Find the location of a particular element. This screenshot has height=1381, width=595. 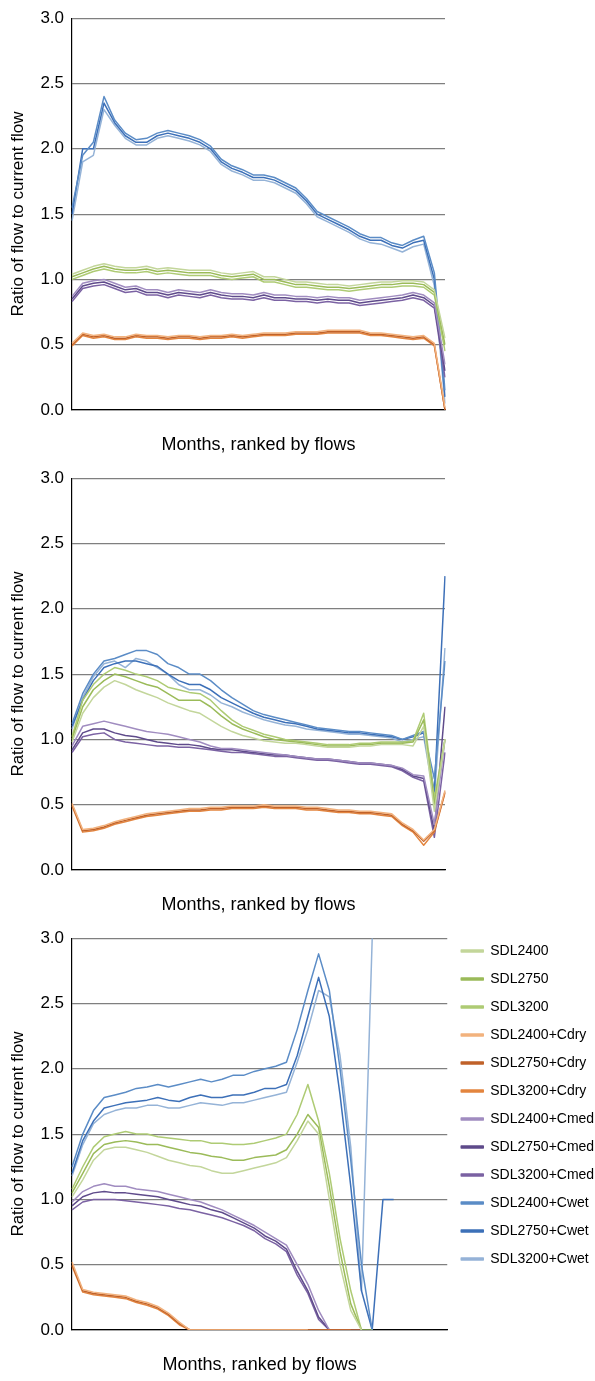

legend-label: SDL3200+Cdry is located at coordinates (538, 1089).